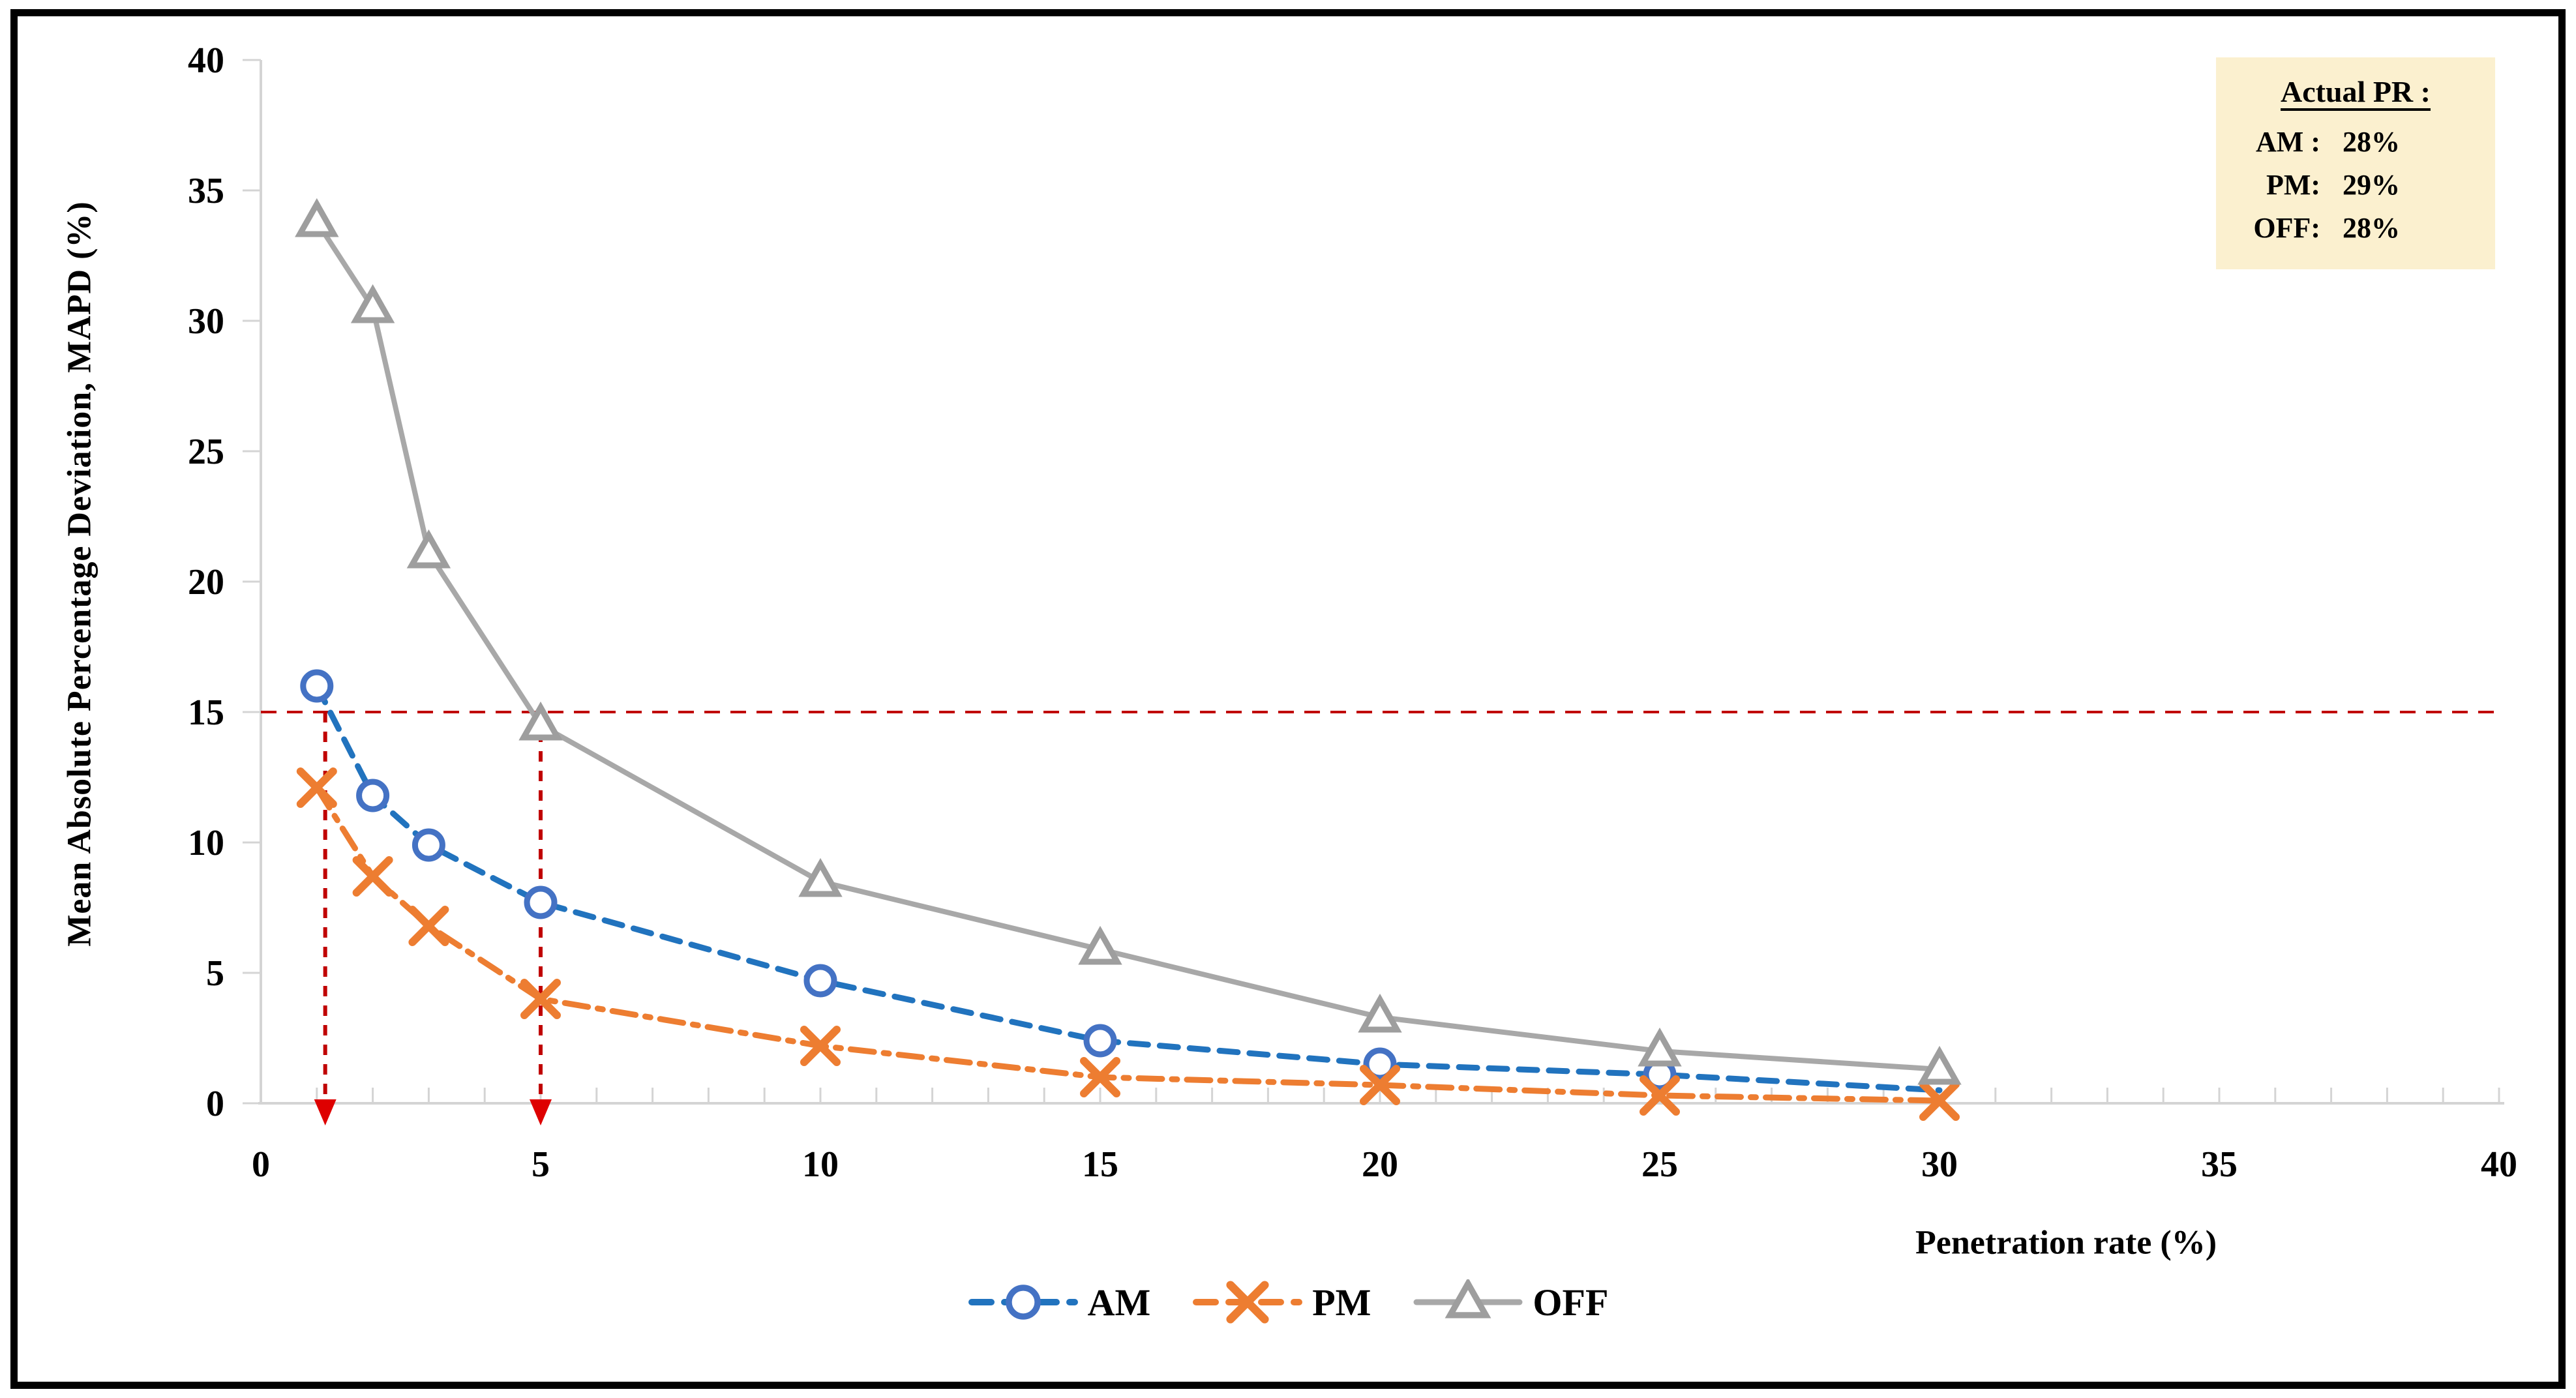  I want to click on y-tick-label: 35, so click(206, 191).